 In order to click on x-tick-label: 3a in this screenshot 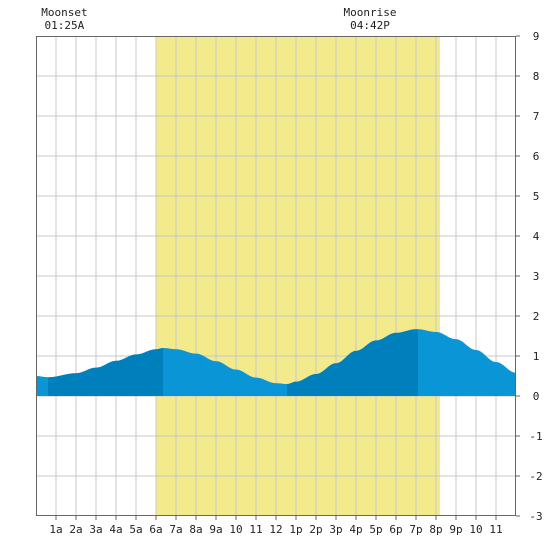, I will do `click(95, 529)`.